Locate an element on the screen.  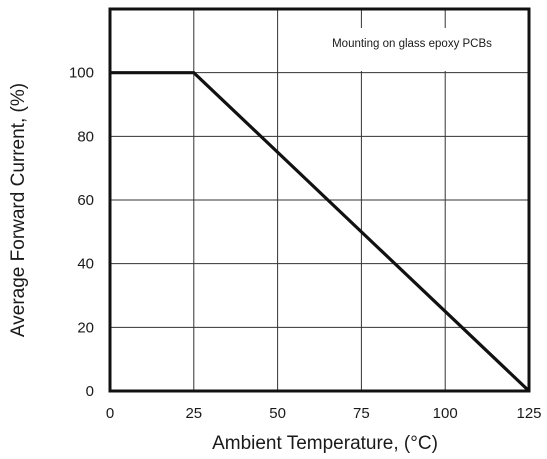
y-tick-labels: 0 20 40 60 80 100 is located at coordinates (81, 232).